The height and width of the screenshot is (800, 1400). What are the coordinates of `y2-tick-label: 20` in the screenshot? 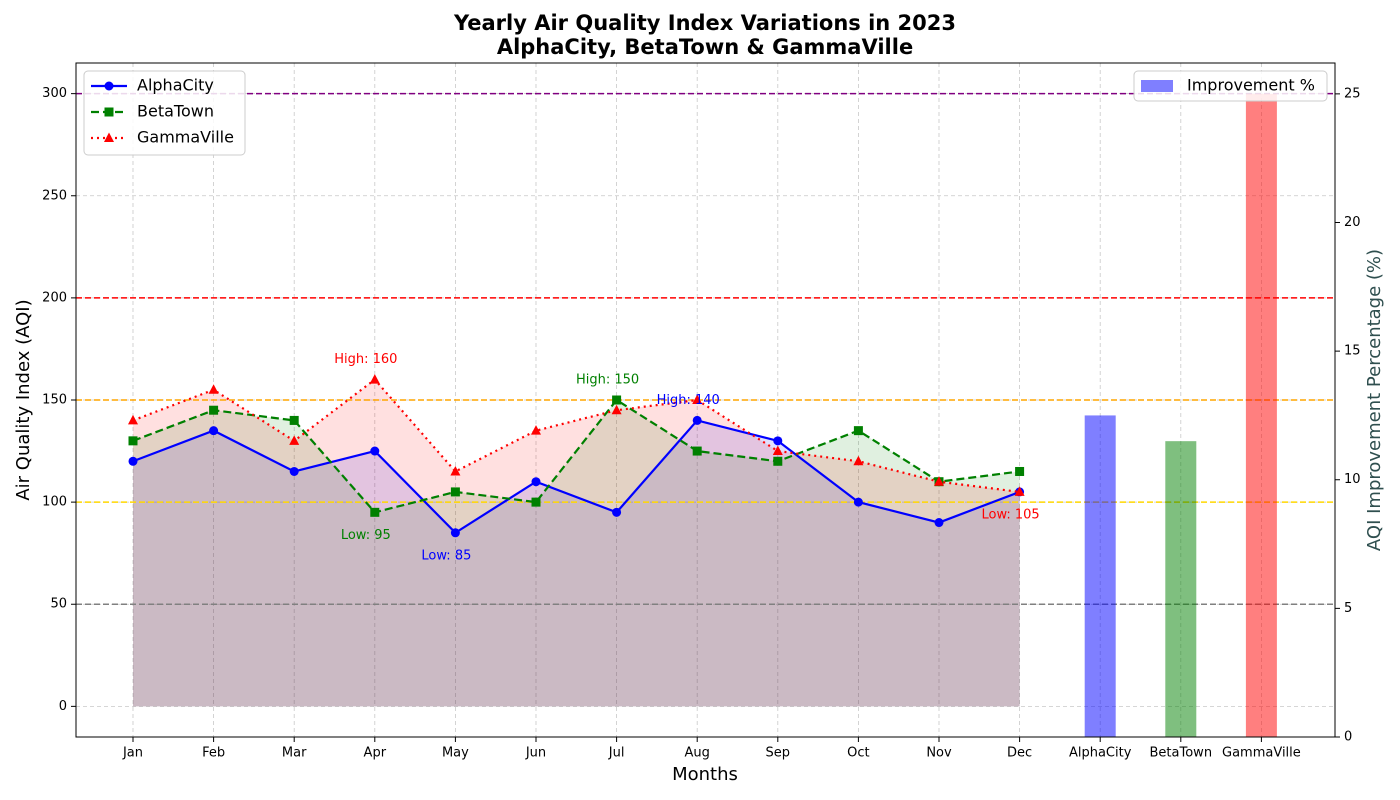 It's located at (1352, 222).